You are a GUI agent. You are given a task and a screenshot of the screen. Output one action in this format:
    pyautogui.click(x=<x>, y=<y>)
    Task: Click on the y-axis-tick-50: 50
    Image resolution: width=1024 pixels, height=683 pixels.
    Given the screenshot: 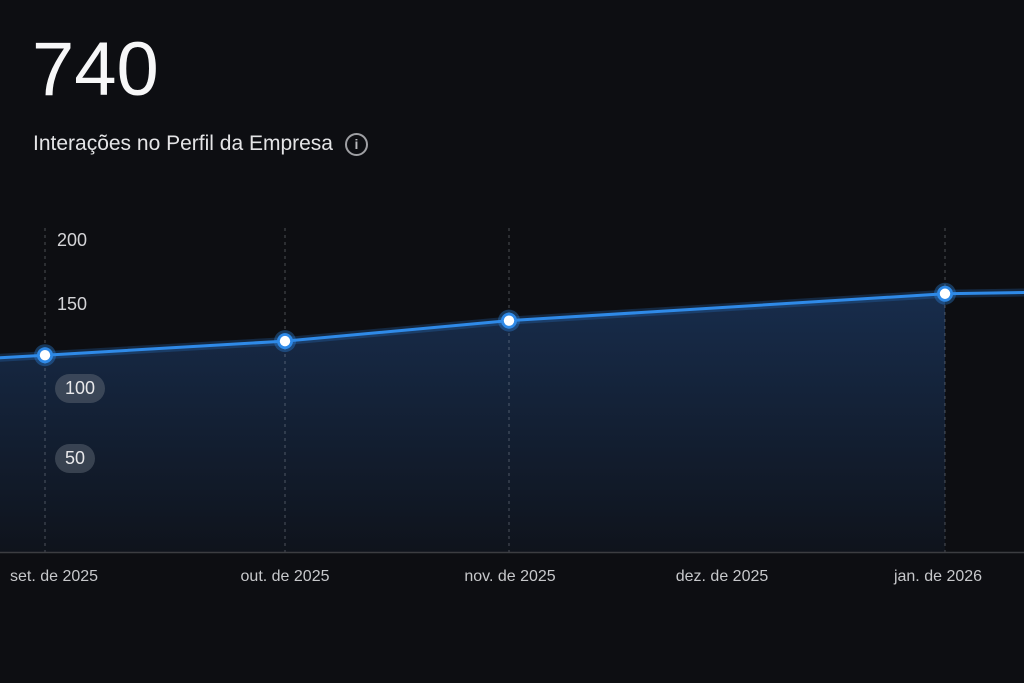 What is the action you would take?
    pyautogui.click(x=75, y=458)
    